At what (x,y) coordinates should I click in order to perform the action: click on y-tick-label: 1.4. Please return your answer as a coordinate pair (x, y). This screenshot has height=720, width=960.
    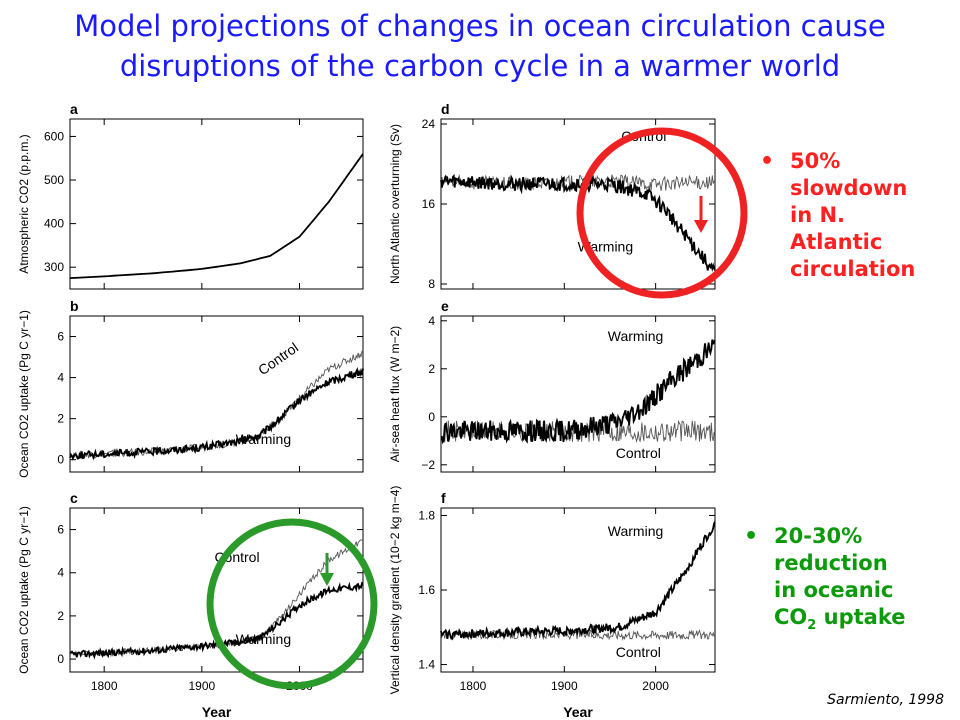
    Looking at the image, I should click on (426, 665).